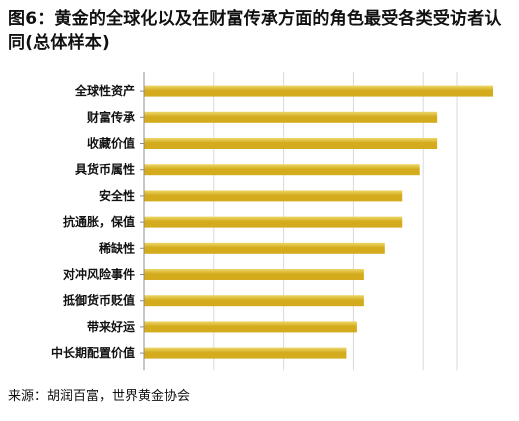  What do you see at coordinates (110, 116) in the screenshot?
I see `category-label: 财富传承` at bounding box center [110, 116].